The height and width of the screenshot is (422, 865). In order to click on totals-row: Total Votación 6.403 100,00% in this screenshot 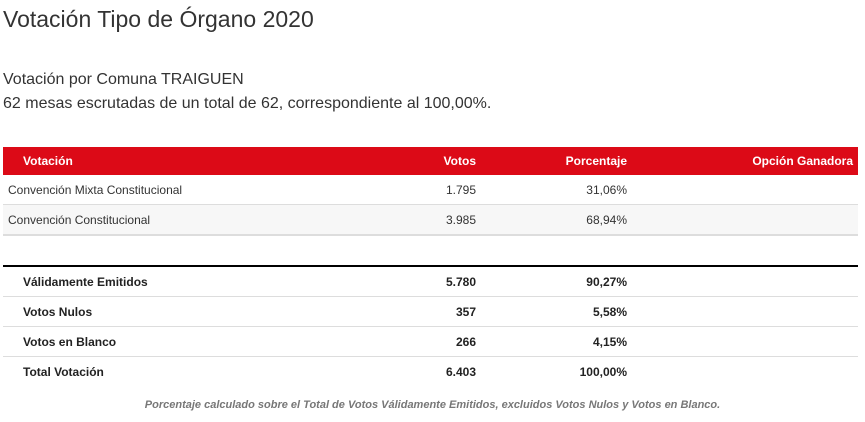, I will do `click(430, 371)`.